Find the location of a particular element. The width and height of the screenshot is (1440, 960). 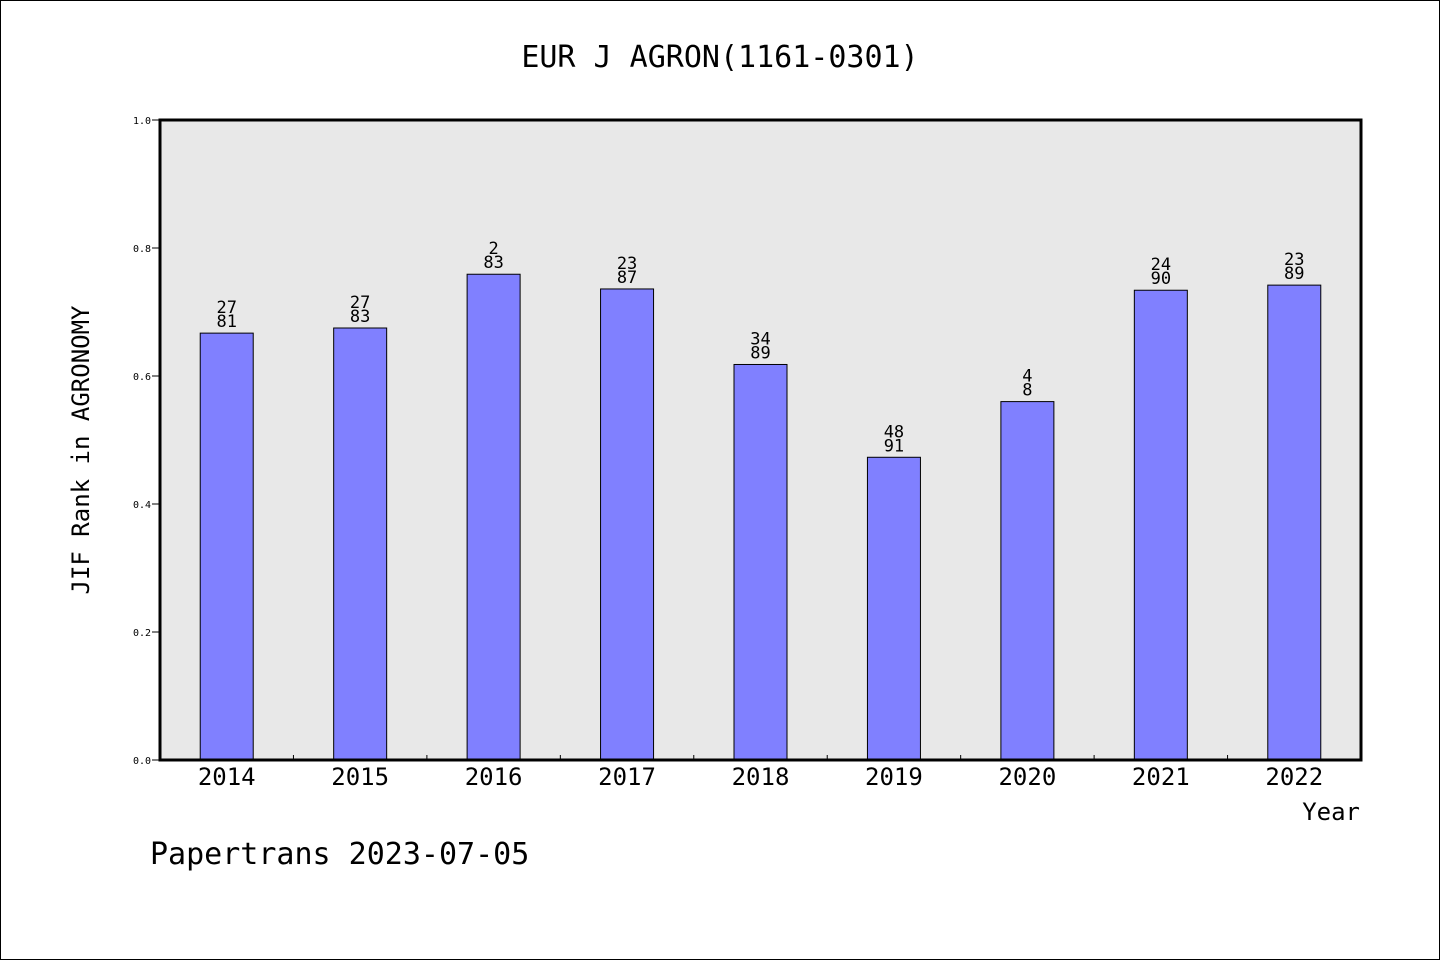

footer-text: Papertrans 2023-07-05 is located at coordinates (339, 854).